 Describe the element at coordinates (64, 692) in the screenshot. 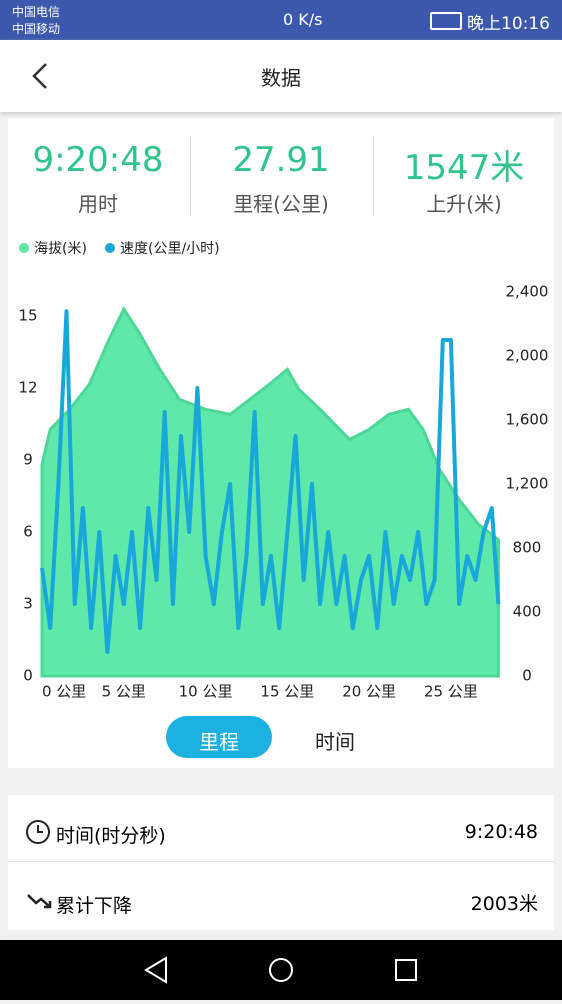

I see `x-tick-label: 0 公里` at that location.